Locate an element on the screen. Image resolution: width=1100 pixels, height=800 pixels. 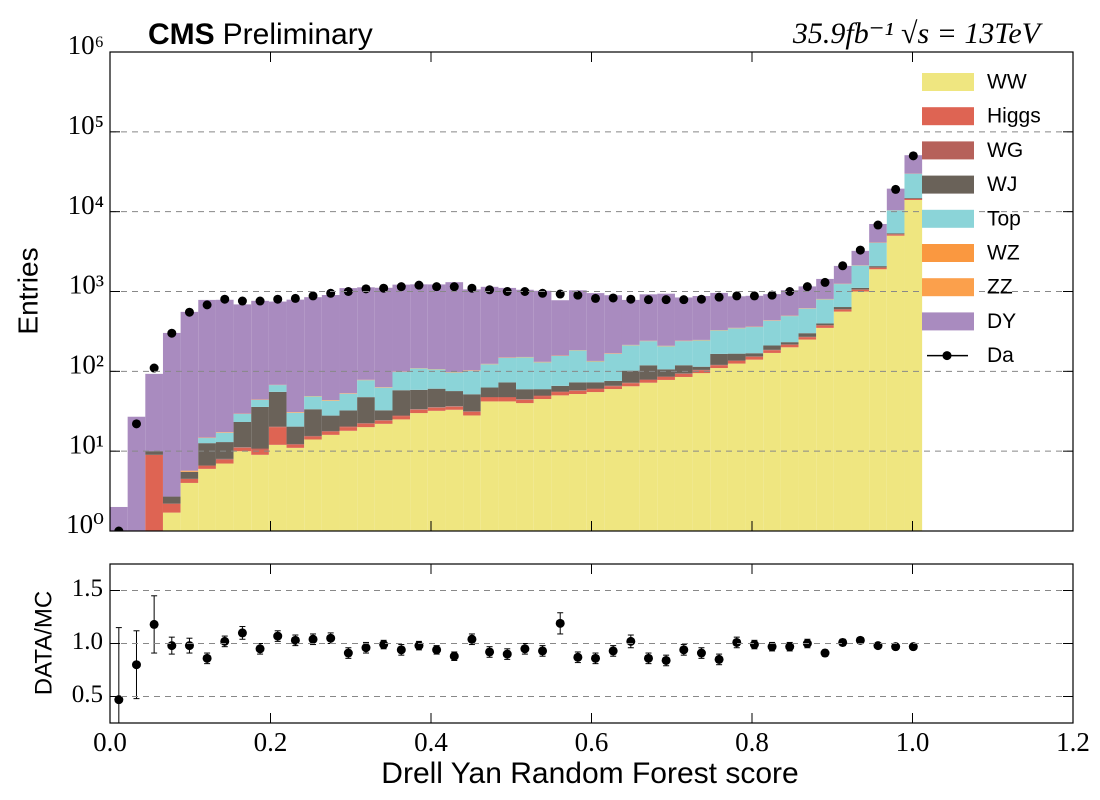
y-tick-label: 10³ is located at coordinates (86, 285).